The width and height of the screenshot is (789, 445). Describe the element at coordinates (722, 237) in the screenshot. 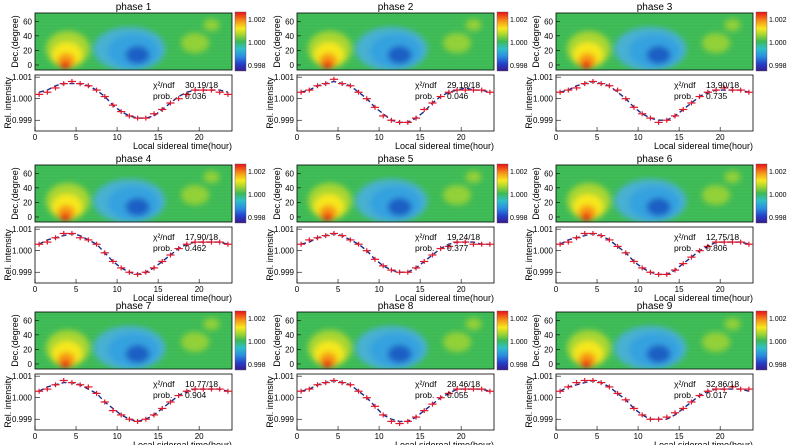

I see `chi2-value: 12.75/18` at that location.